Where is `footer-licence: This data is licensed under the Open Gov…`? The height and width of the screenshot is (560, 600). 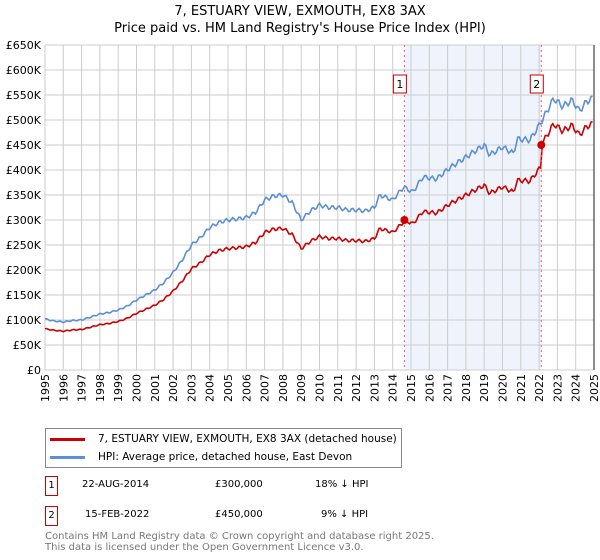
footer-licence: This data is licensed under the Open Gov… is located at coordinates (204, 547).